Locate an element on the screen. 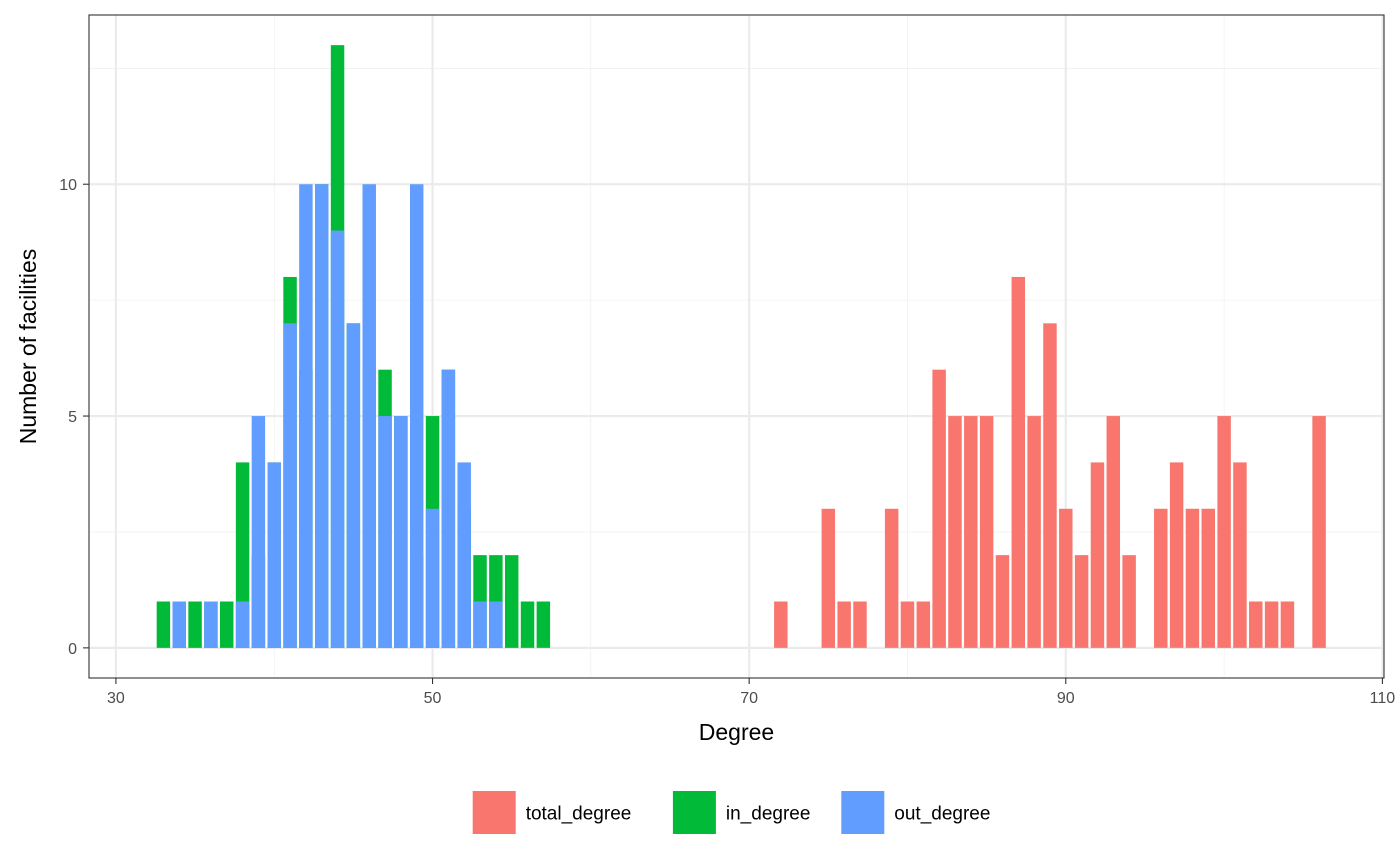 Image resolution: width=1400 pixels, height=865 pixels. x-axis: 30 50 70 90 110 is located at coordinates (751, 692).